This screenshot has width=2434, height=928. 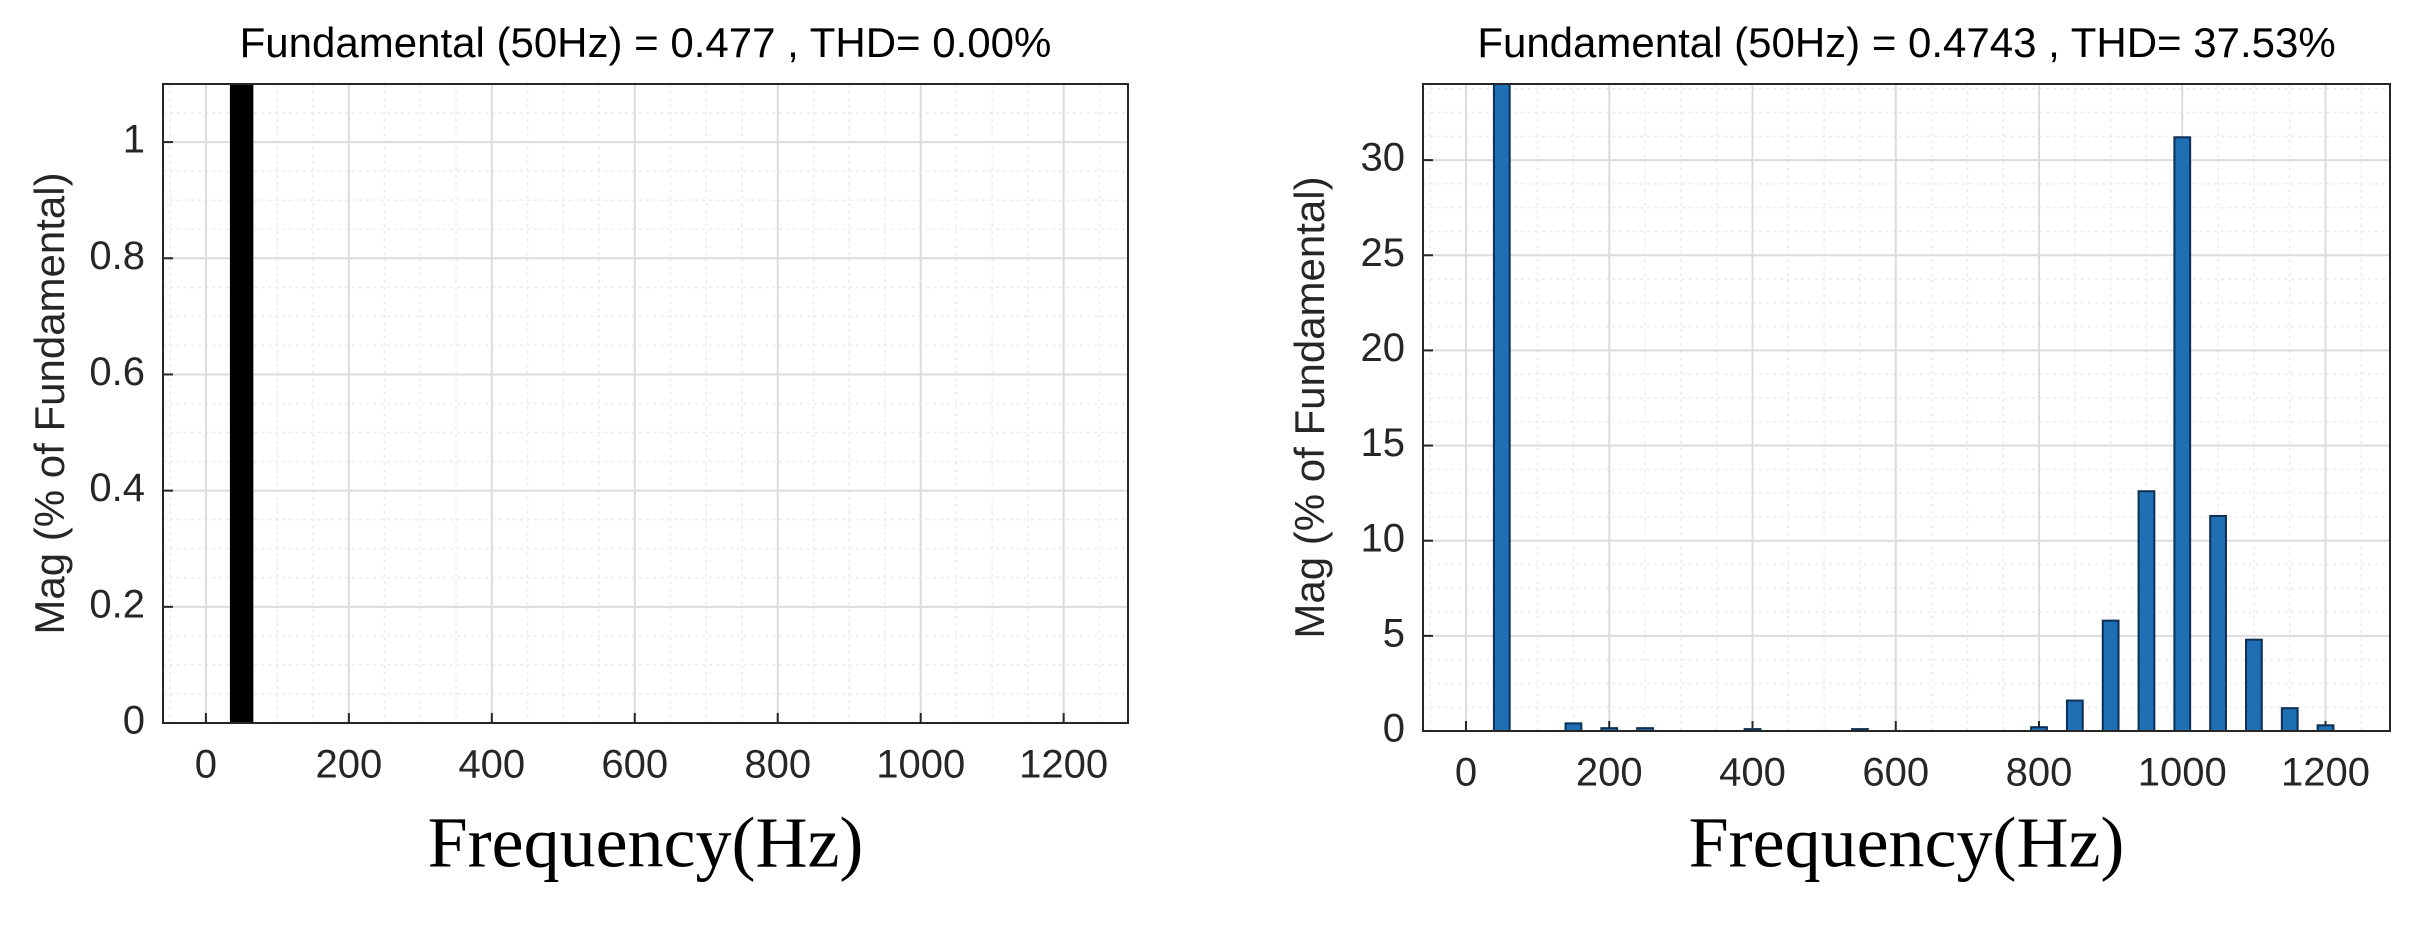 I want to click on y-tick-label: 5, so click(x=1394, y=633).